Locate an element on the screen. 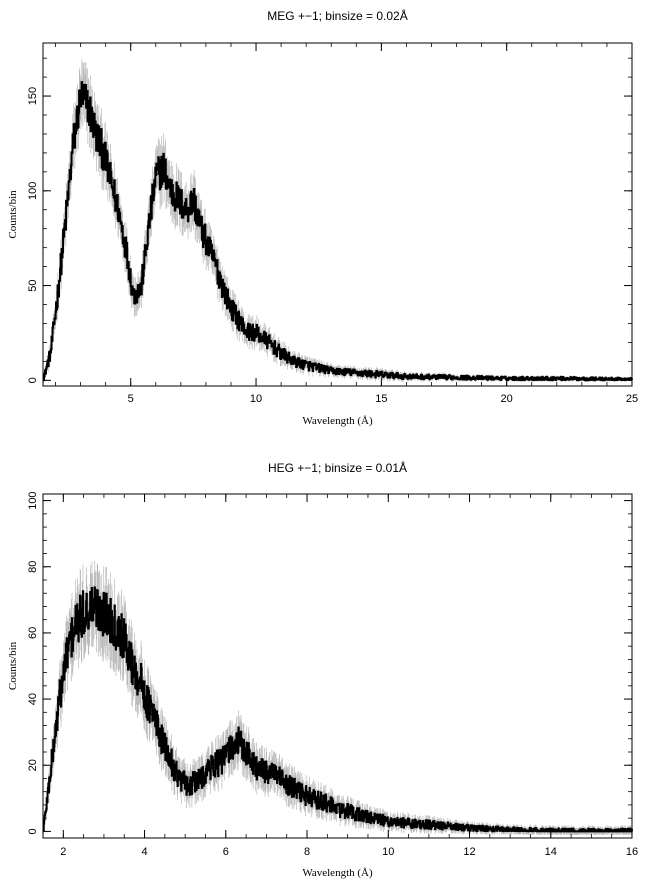 This screenshot has height=891, width=649. x-tick-label: 15 is located at coordinates (381, 399).